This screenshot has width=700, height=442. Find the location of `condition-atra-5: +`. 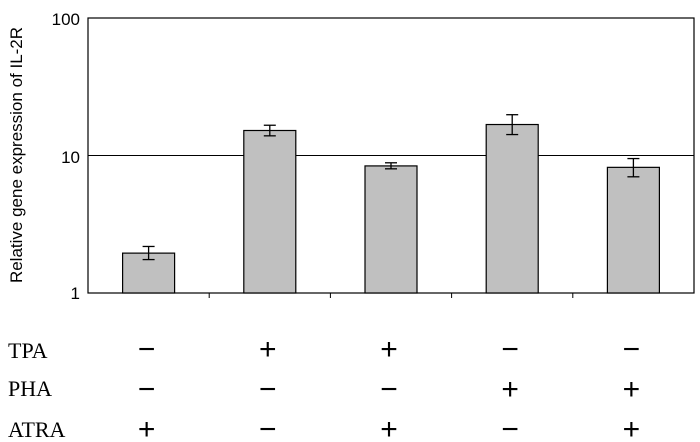

condition-atra-5: + is located at coordinates (632, 427).